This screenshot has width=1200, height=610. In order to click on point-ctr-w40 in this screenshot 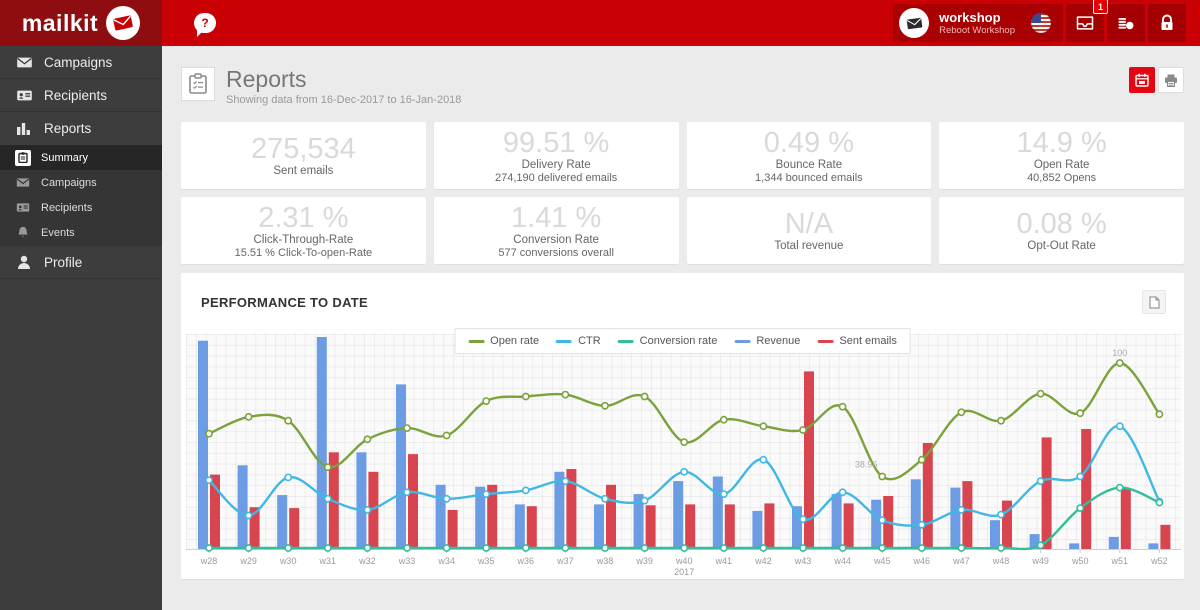, I will do `click(684, 471)`.